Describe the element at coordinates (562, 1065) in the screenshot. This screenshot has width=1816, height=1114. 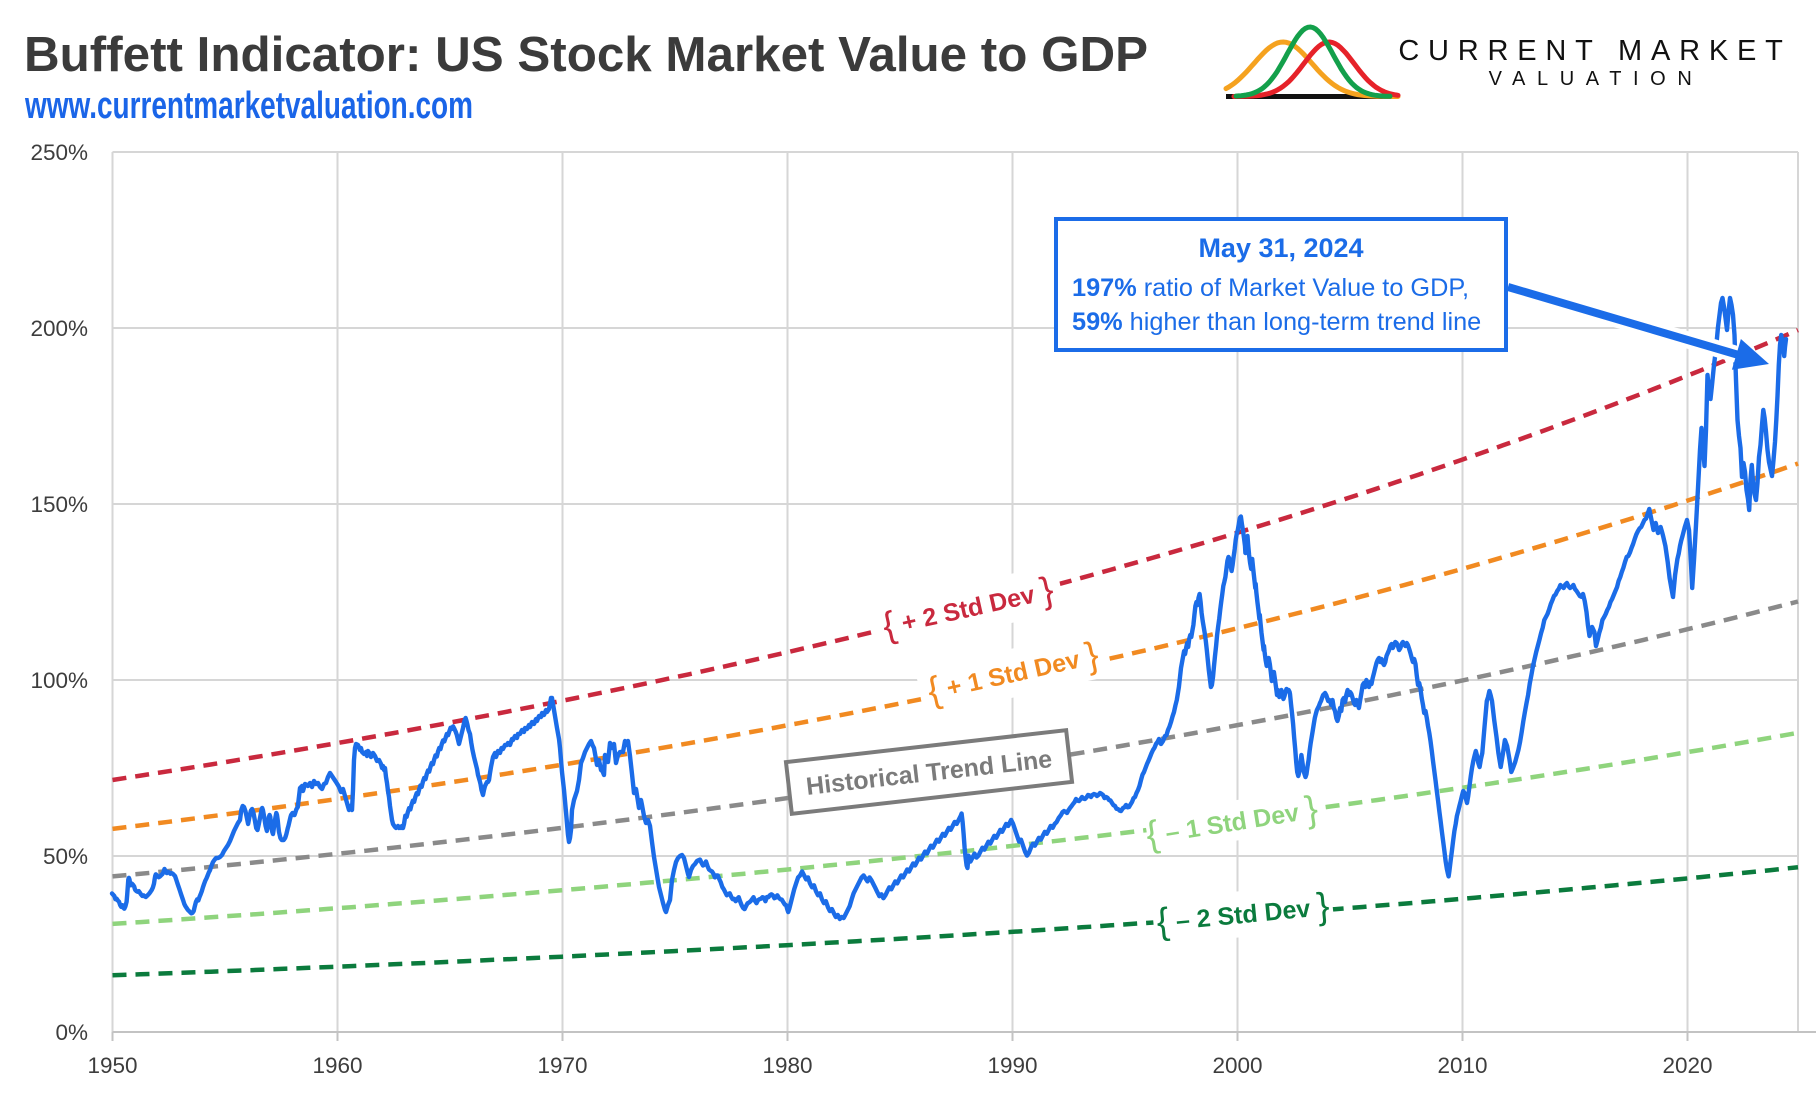
I see `svg-text: 1970` at that location.